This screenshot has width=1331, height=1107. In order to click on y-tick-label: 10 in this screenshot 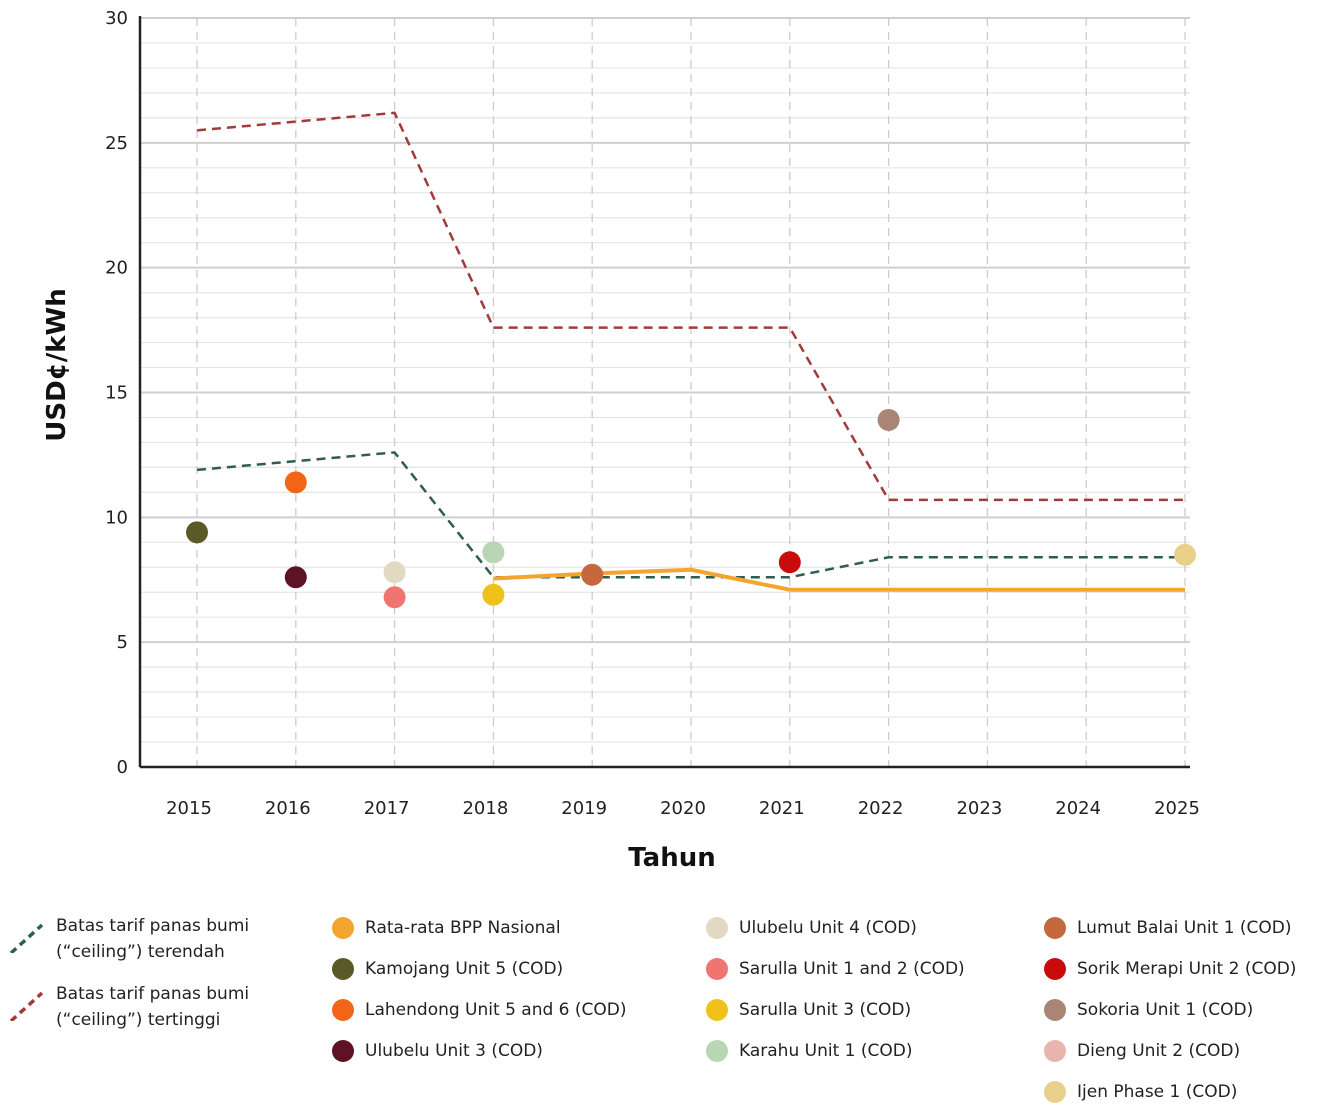, I will do `click(116, 517)`.